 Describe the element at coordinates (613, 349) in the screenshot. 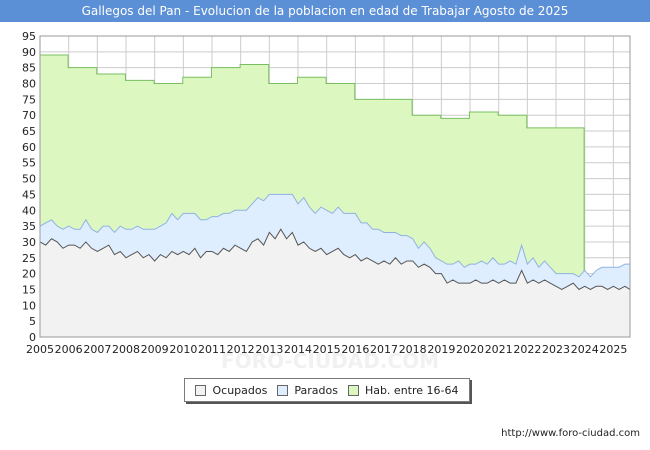

I see `x-tick-label-2025: 2025` at that location.